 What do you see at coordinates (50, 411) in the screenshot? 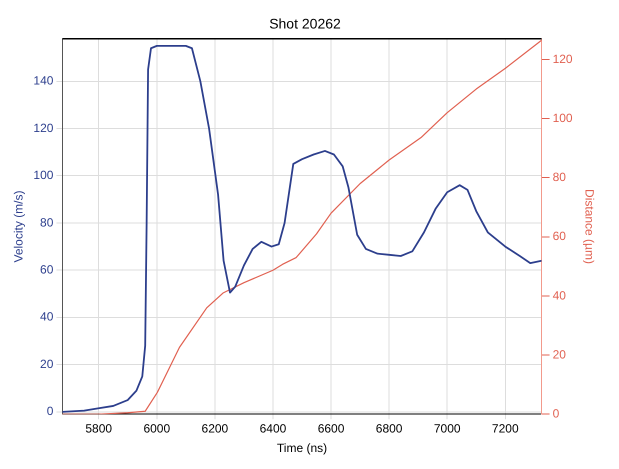
I see `y-tick-label: 0` at bounding box center [50, 411].